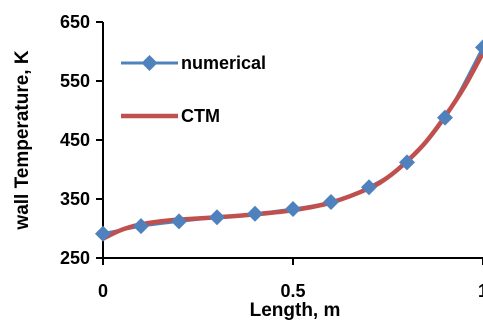  I want to click on legend-label-numerical: numerical, so click(223, 63).